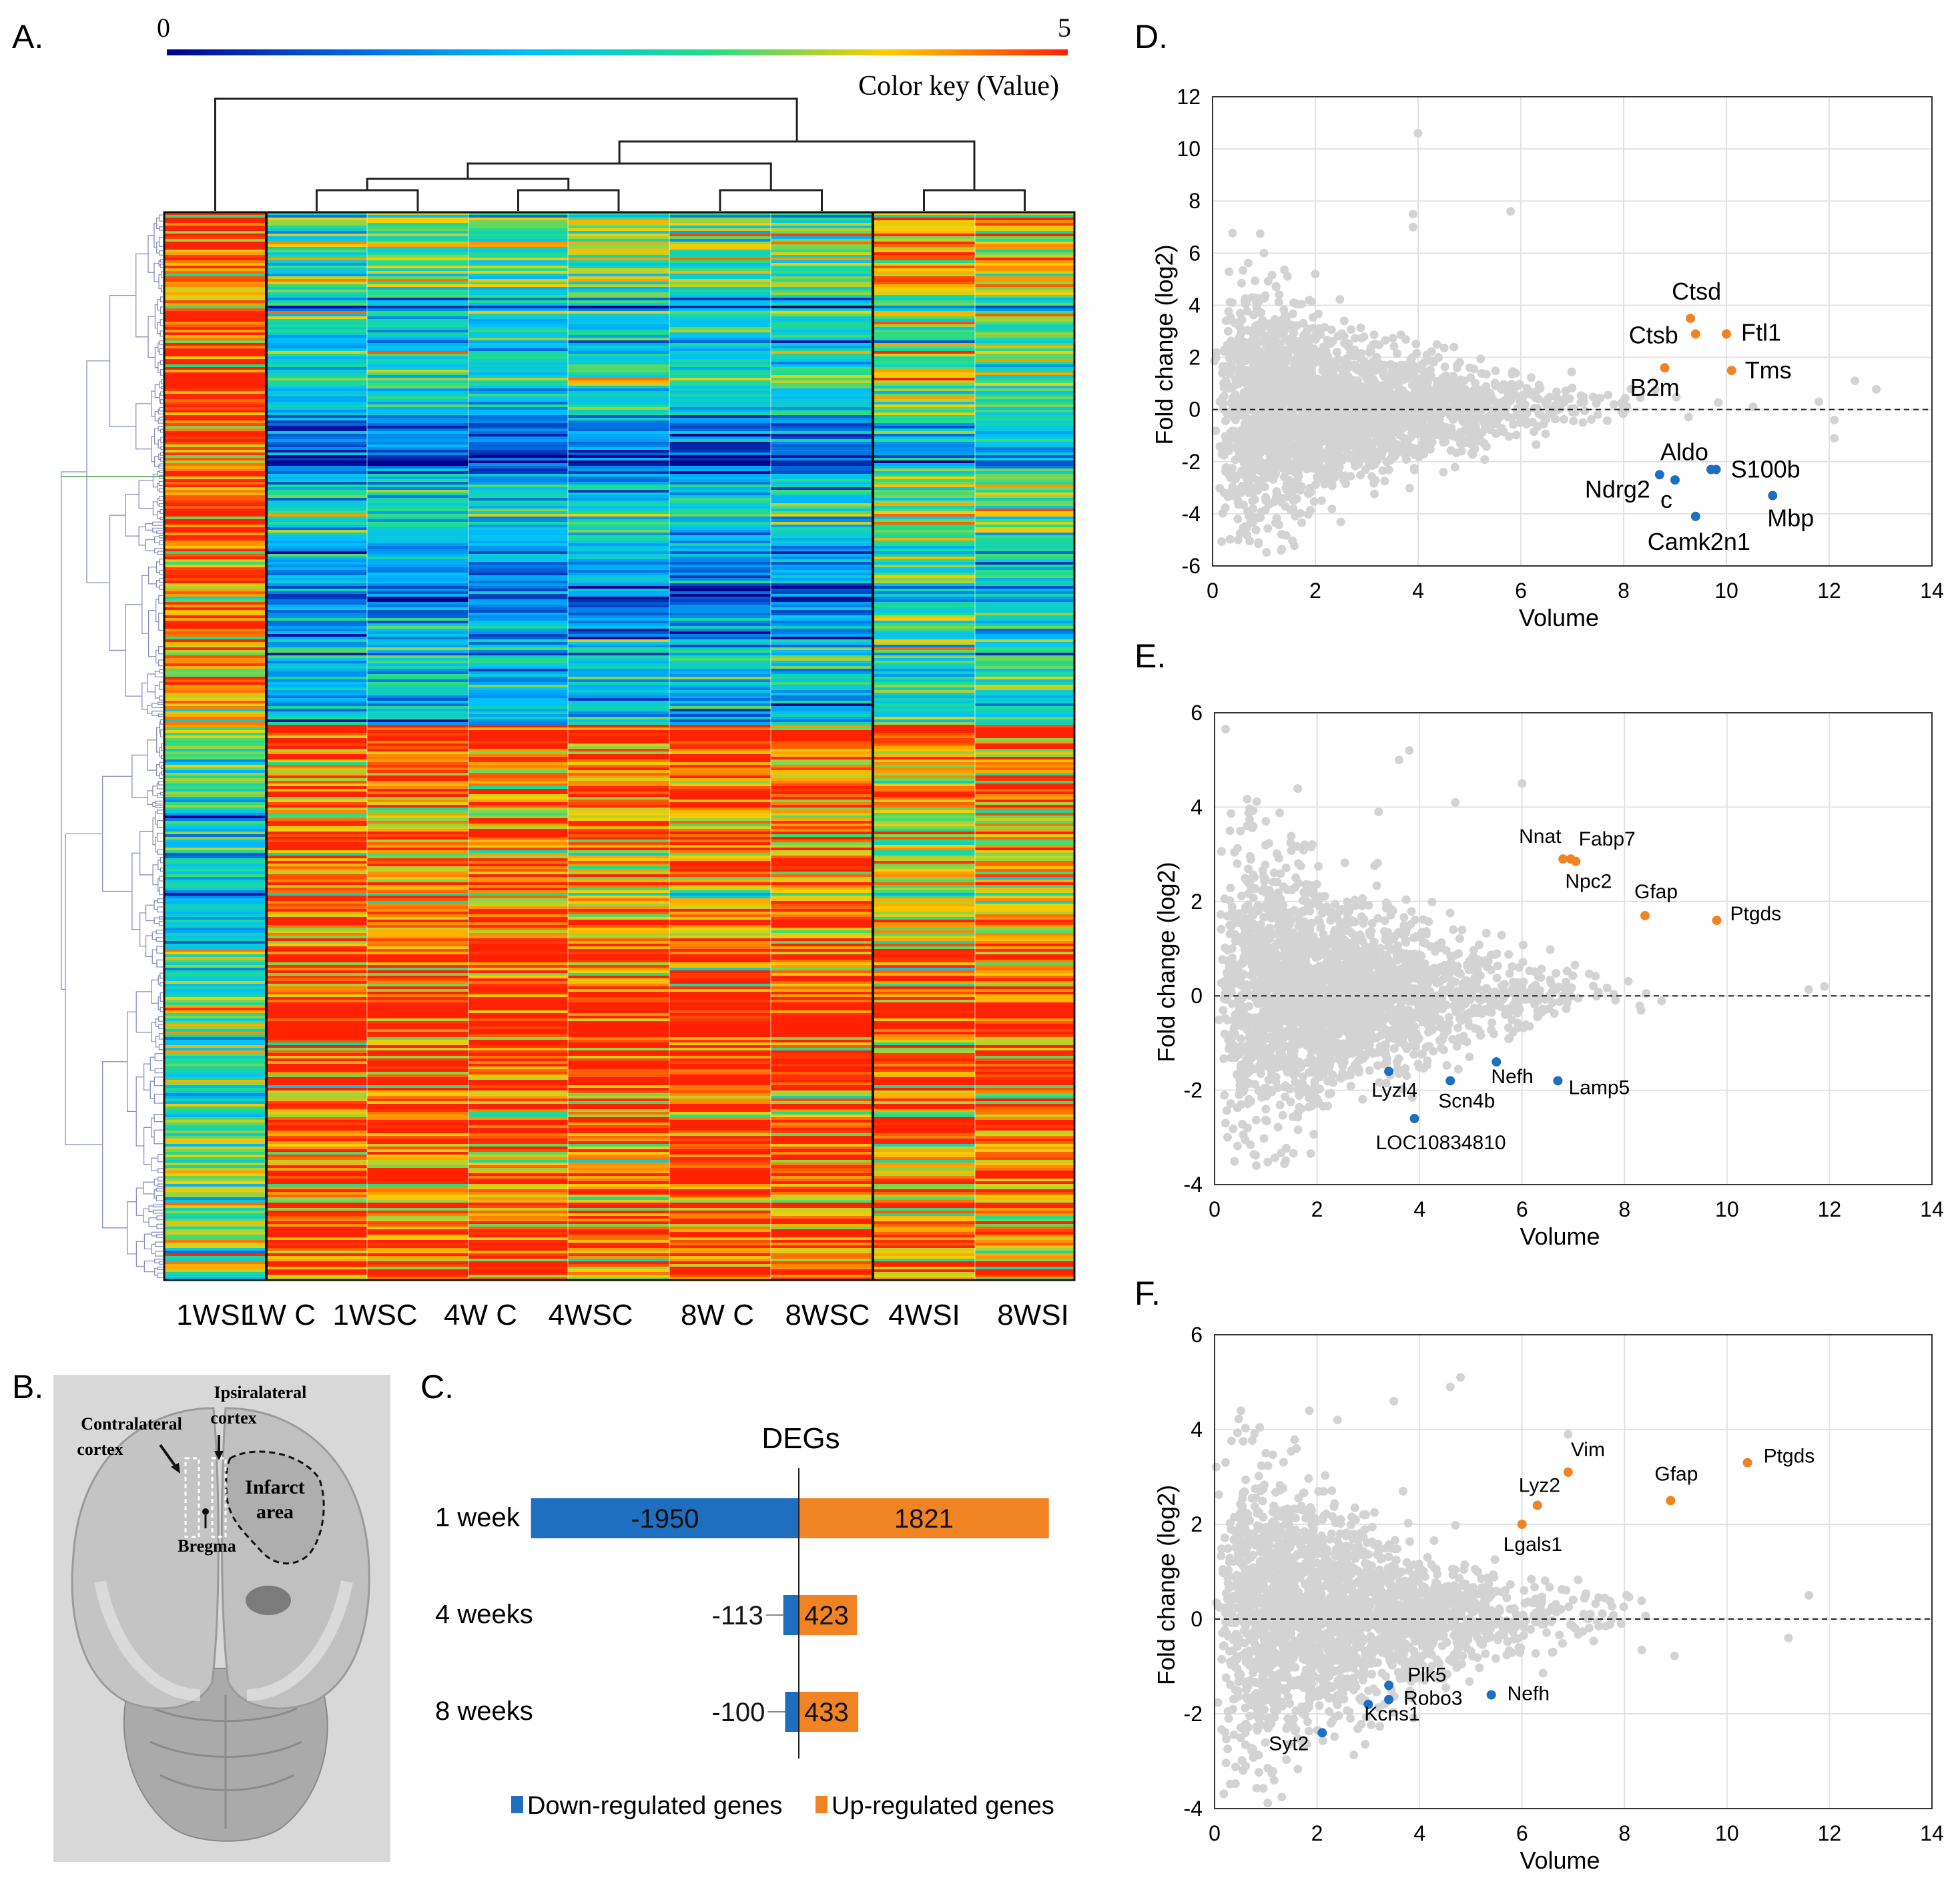 This screenshot has width=1960, height=1882. What do you see at coordinates (484, 1711) in the screenshot?
I see `category-label: 8 weeks` at bounding box center [484, 1711].